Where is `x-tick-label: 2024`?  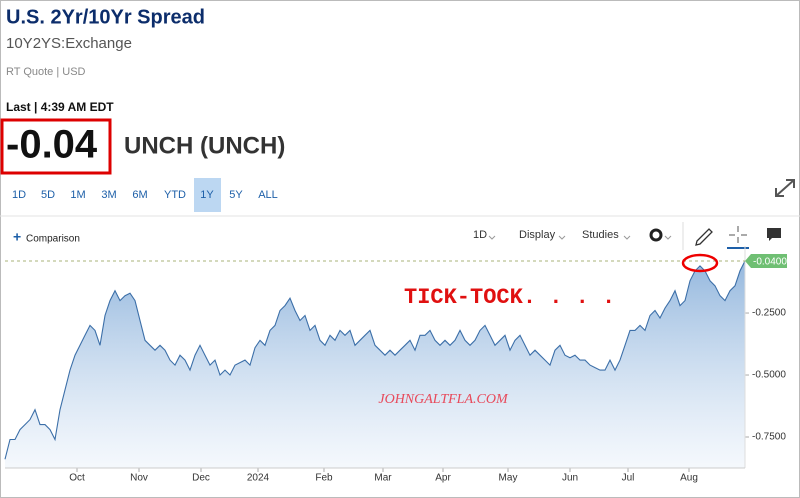
x-tick-label: 2024 is located at coordinates (258, 478).